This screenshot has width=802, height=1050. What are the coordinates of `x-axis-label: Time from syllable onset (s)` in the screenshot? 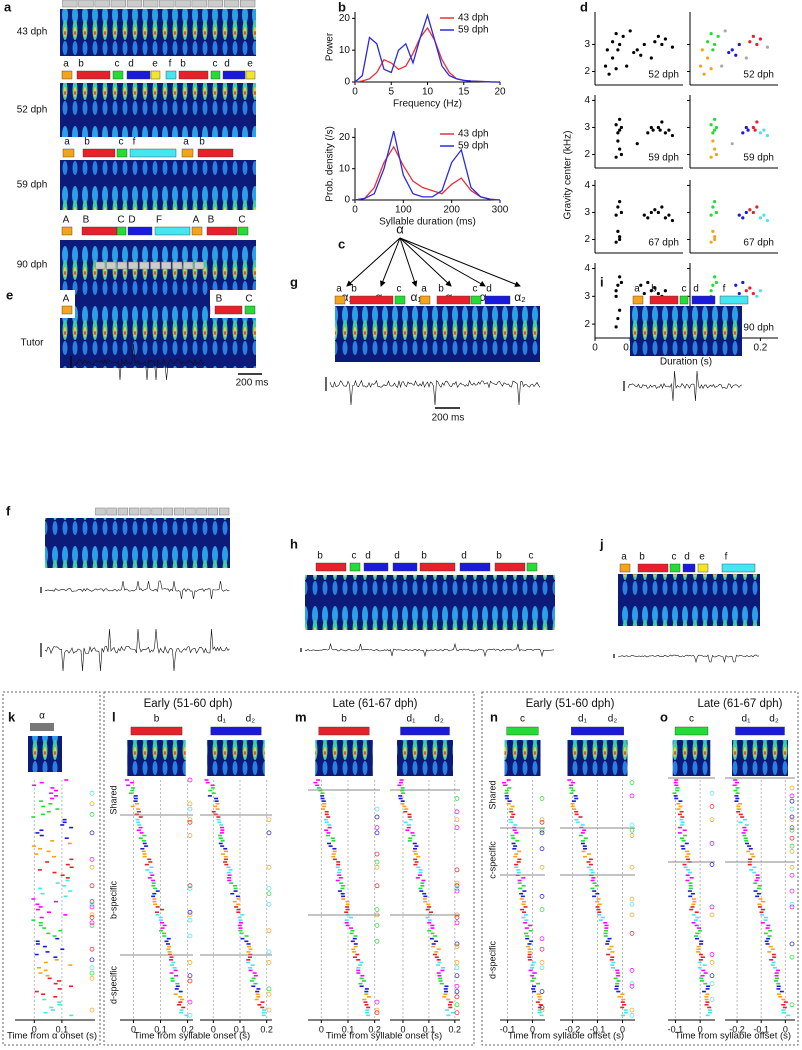 It's located at (384, 1036).